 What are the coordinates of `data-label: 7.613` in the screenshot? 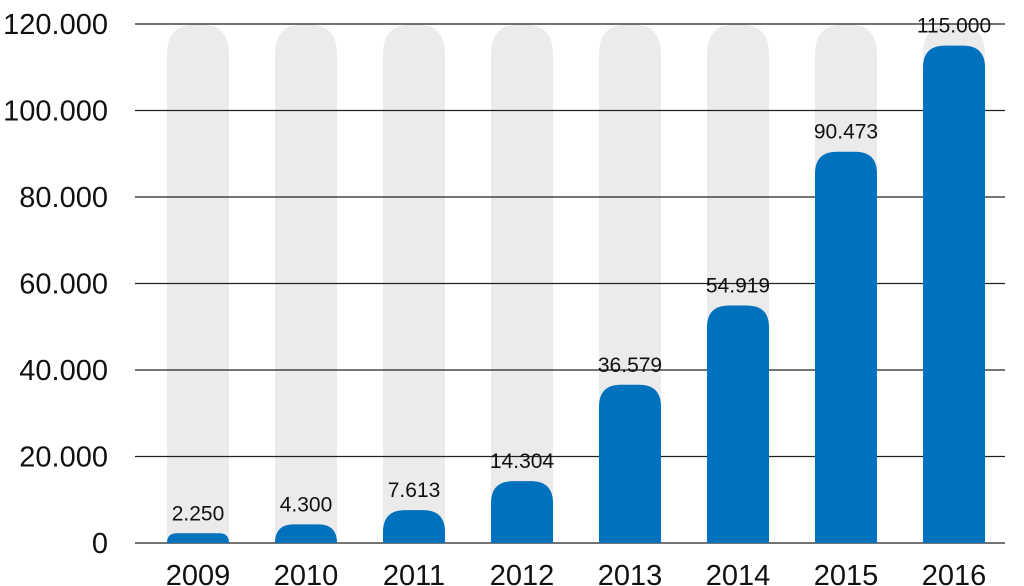 It's located at (414, 490).